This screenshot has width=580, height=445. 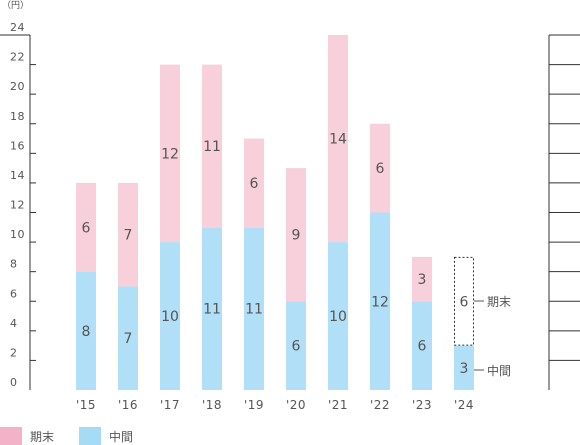 I want to click on y-tick-label: 8, so click(x=14, y=264).